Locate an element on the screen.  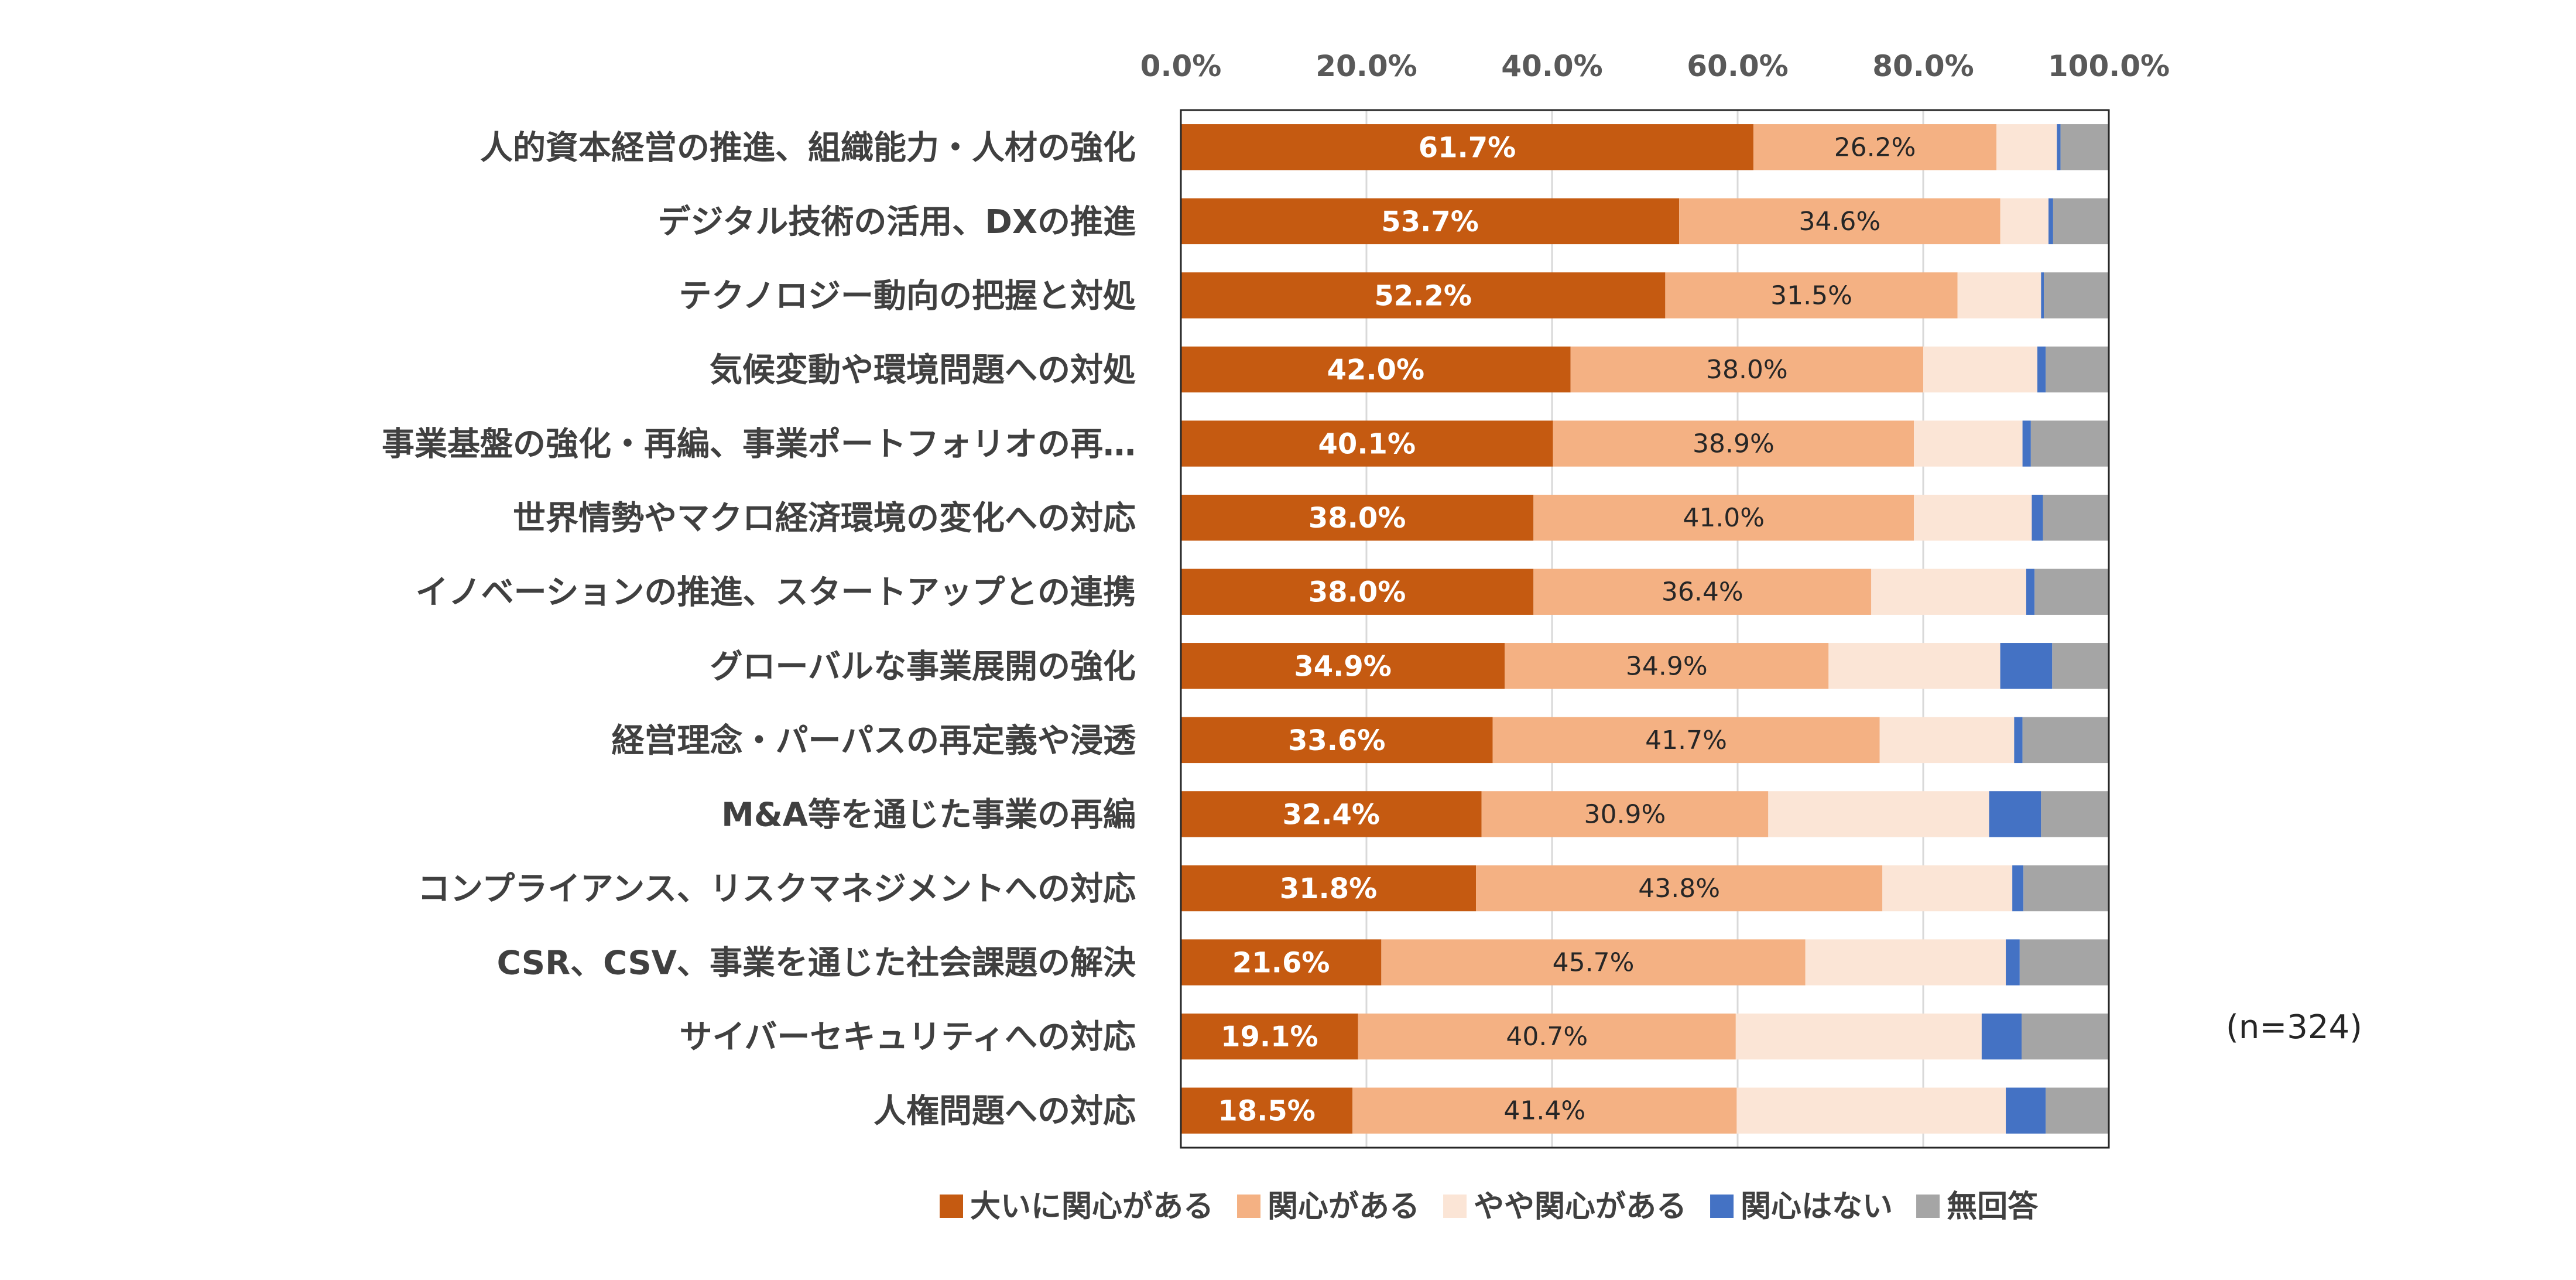
data-label: 33.6% is located at coordinates (1337, 740).